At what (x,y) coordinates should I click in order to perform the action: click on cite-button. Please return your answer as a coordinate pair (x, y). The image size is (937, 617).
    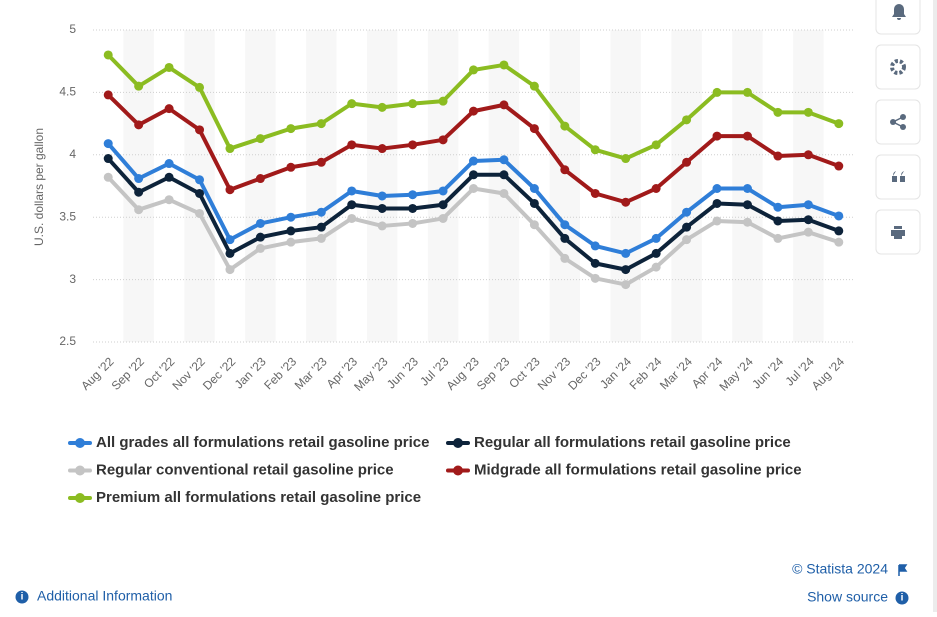
    Looking at the image, I should click on (898, 177).